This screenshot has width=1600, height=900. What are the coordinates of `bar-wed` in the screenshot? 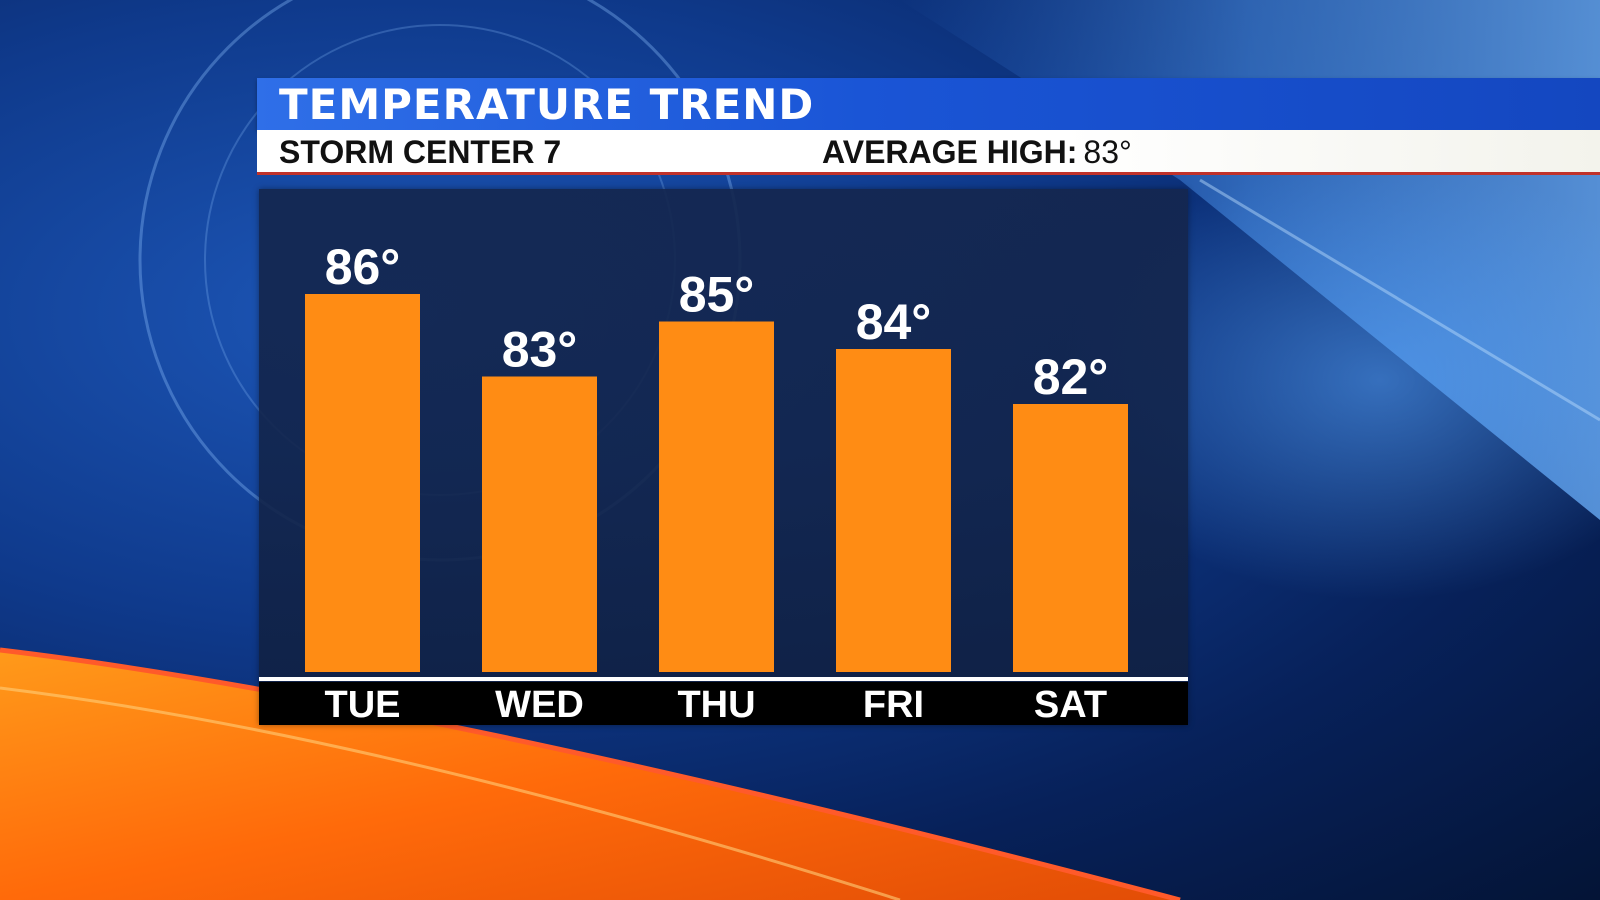 It's located at (539, 524).